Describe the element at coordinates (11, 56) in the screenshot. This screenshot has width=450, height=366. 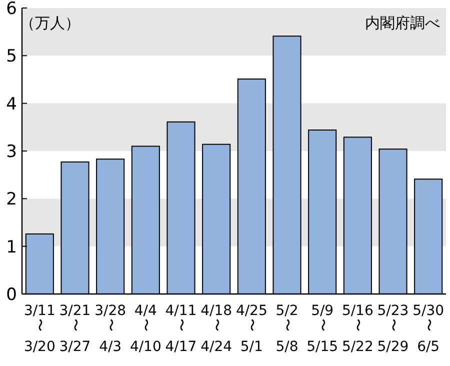
I see `y-tick-label: 5` at that location.